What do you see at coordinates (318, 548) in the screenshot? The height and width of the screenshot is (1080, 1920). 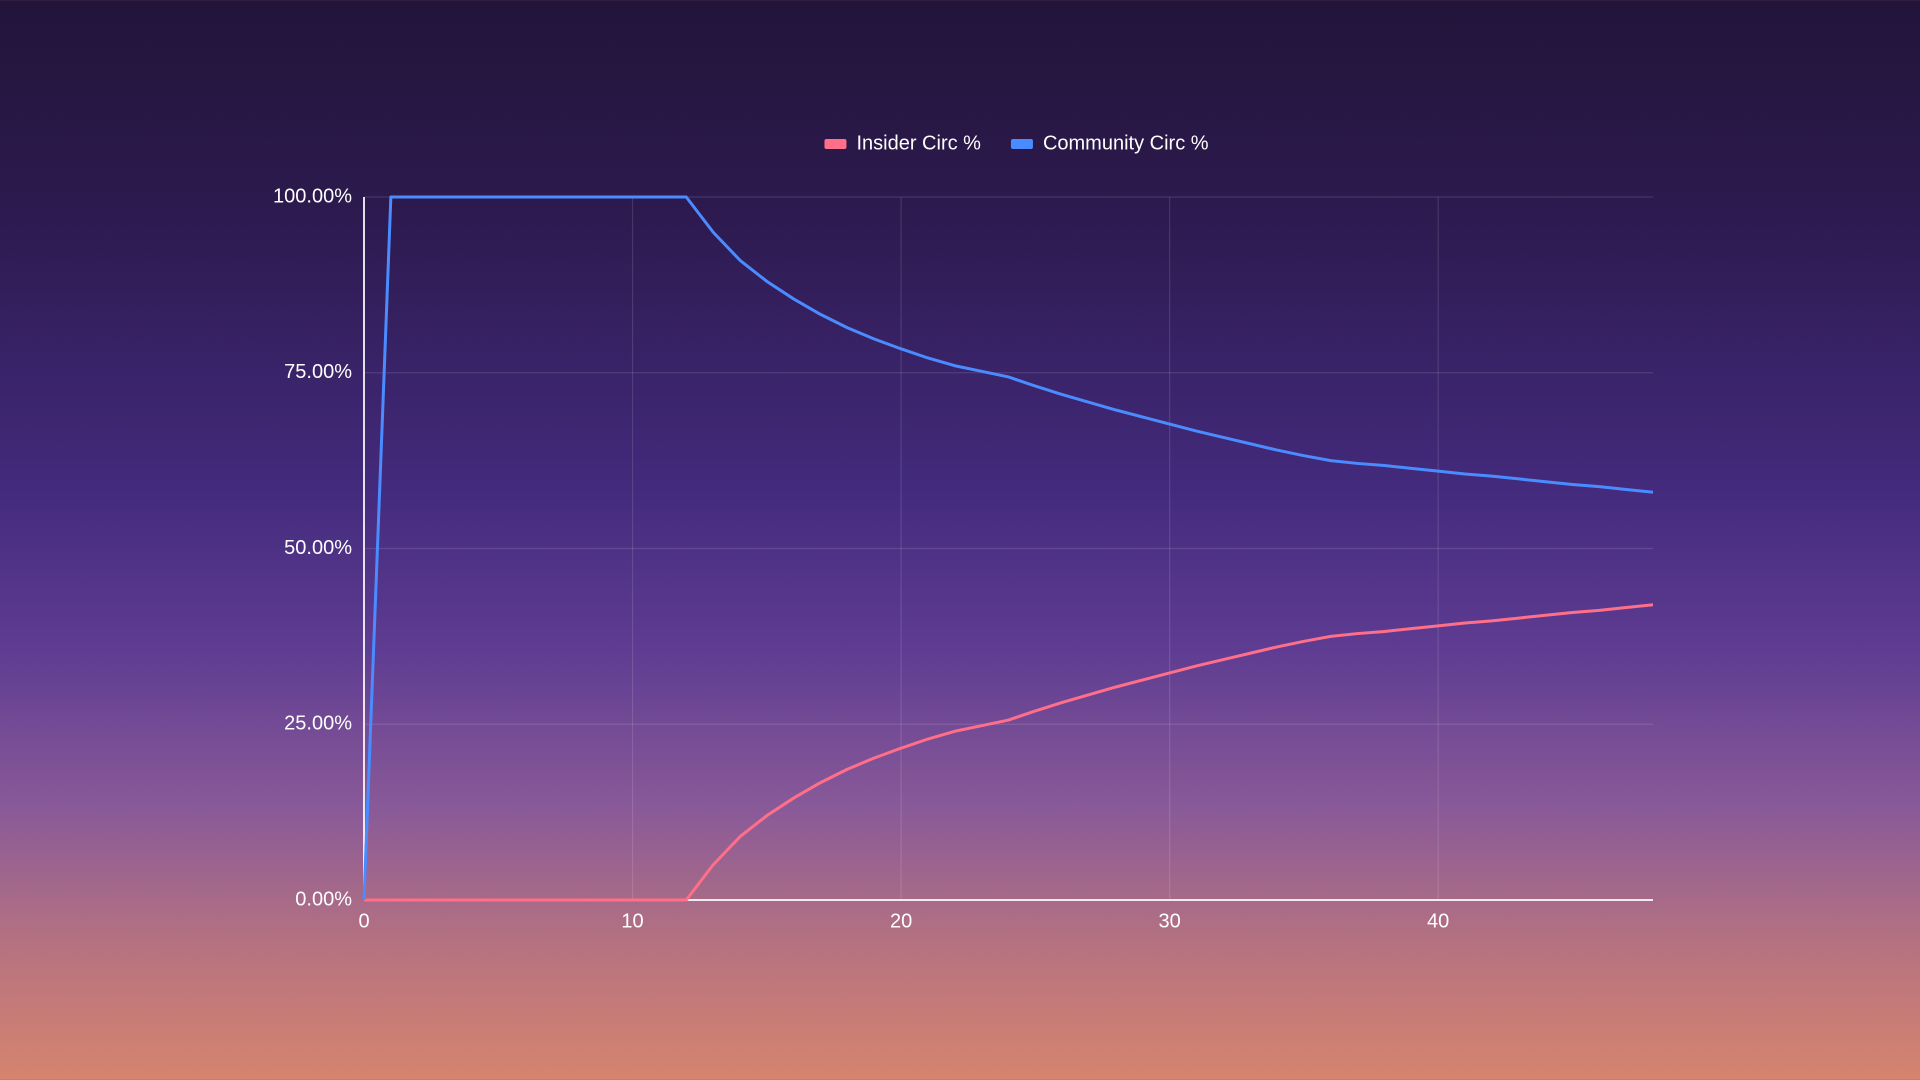 I see `y-tick-label: 50.00%` at bounding box center [318, 548].